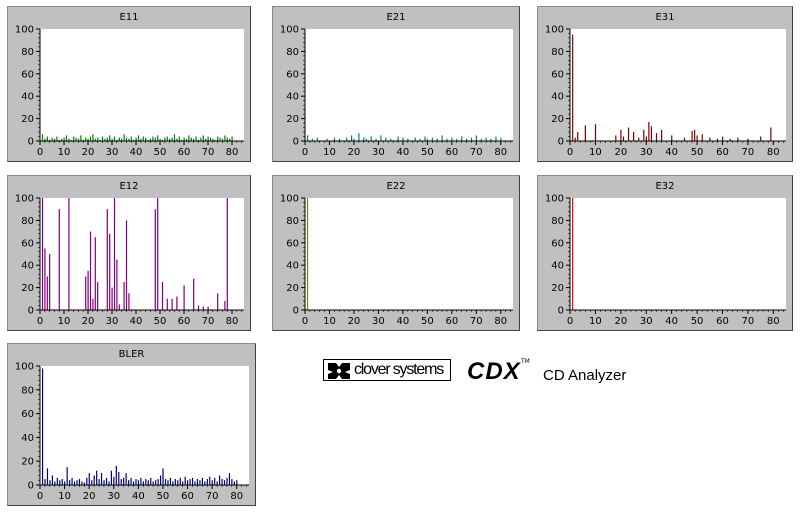 This screenshot has width=801, height=512. What do you see at coordinates (396, 186) in the screenshot?
I see `chart-title: E22` at bounding box center [396, 186].